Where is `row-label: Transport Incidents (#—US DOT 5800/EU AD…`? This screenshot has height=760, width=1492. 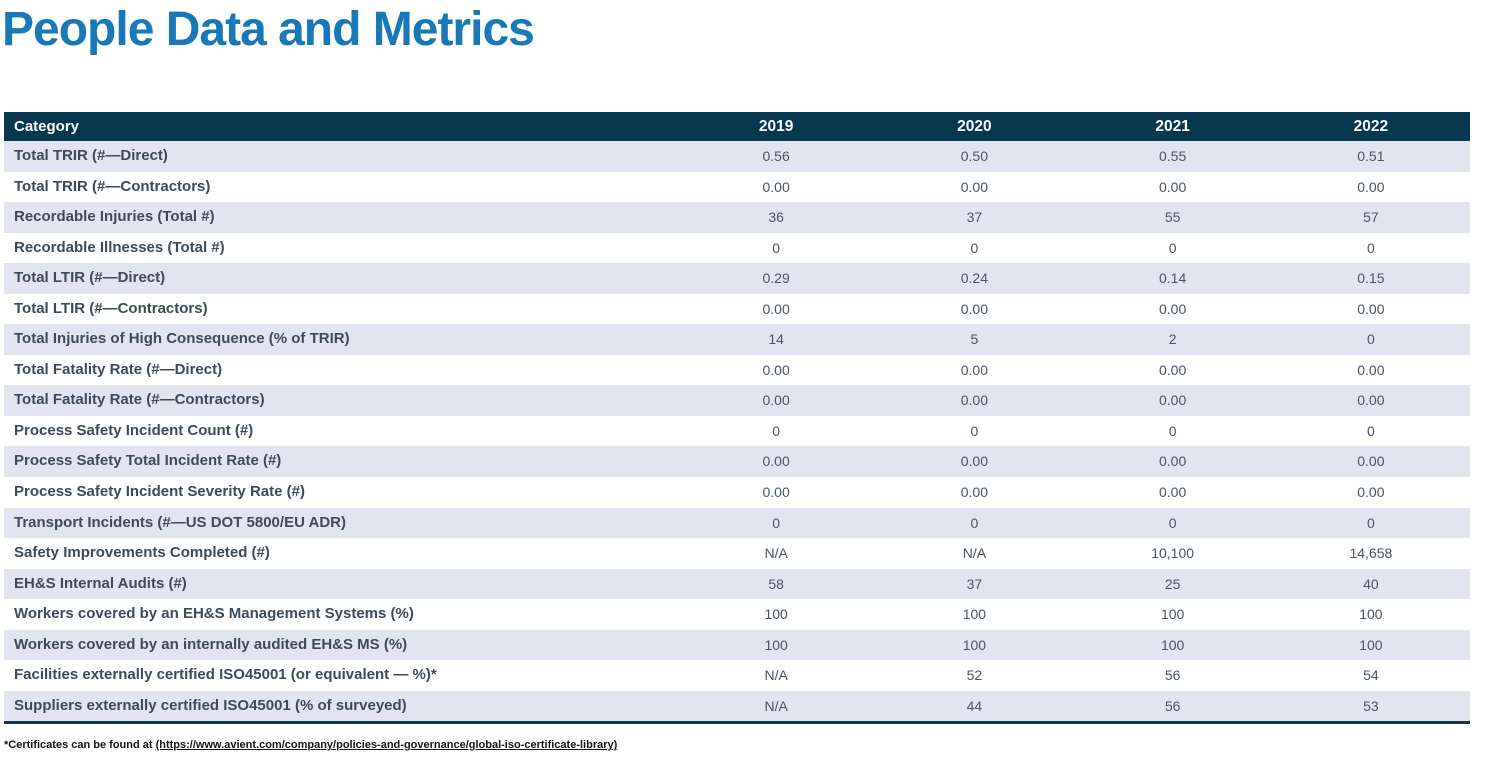 row-label: Transport Incidents (#—US DOT 5800/EU AD… is located at coordinates (180, 522).